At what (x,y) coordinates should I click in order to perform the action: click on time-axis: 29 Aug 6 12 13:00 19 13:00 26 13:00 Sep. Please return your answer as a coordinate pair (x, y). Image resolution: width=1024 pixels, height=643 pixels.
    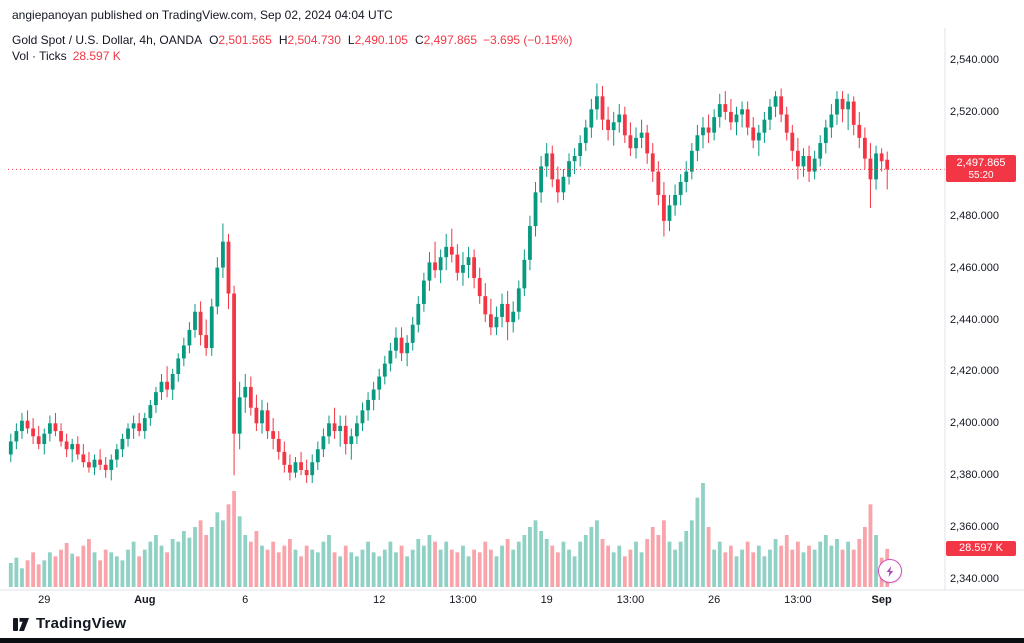
    Looking at the image, I should click on (472, 601).